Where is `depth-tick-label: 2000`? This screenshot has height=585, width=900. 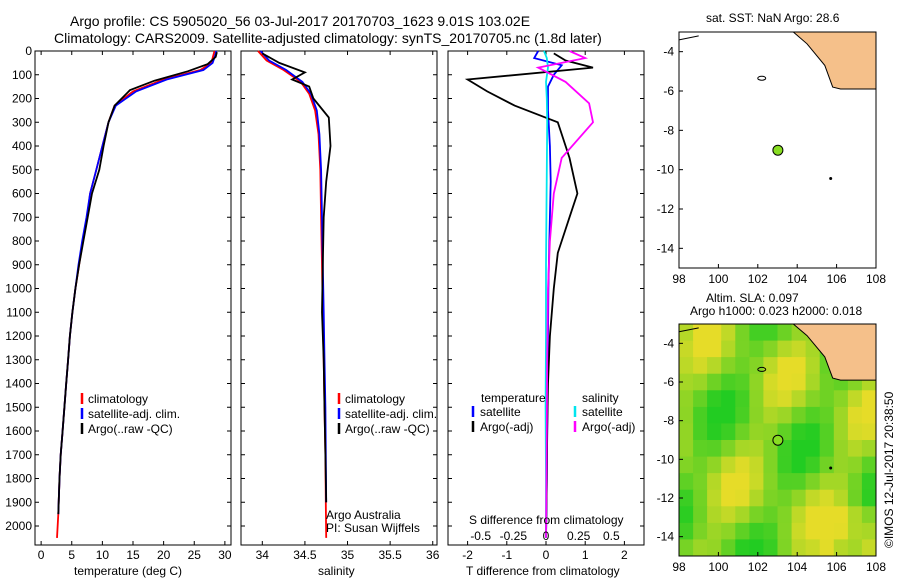 depth-tick-label: 2000 is located at coordinates (18, 526).